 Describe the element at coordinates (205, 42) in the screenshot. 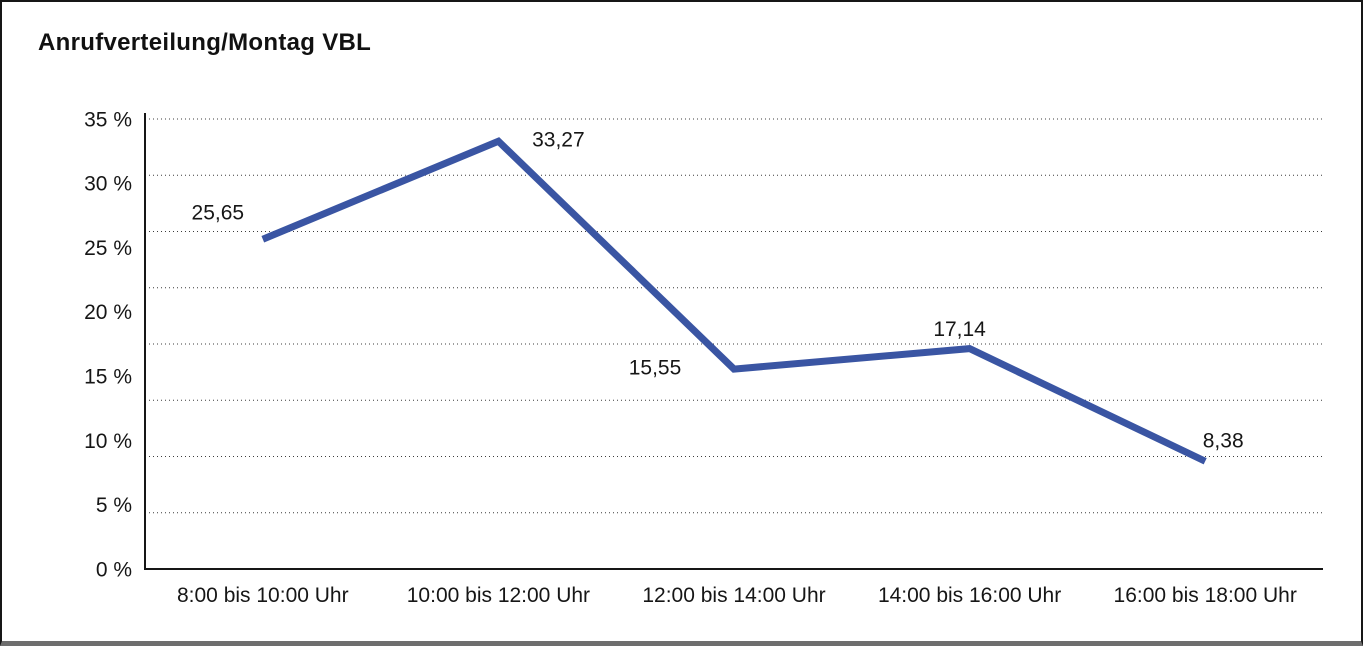

I see `chart-title: Anrufverteilung/Montag VBL` at that location.